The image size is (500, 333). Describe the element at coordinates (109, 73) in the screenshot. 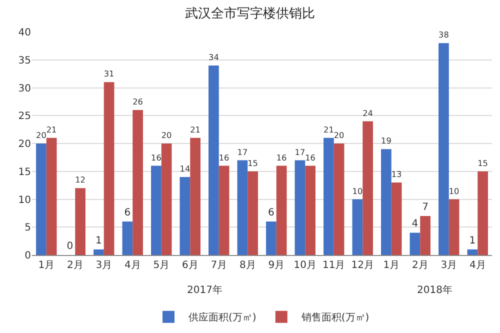

I see `data-label: 31` at that location.